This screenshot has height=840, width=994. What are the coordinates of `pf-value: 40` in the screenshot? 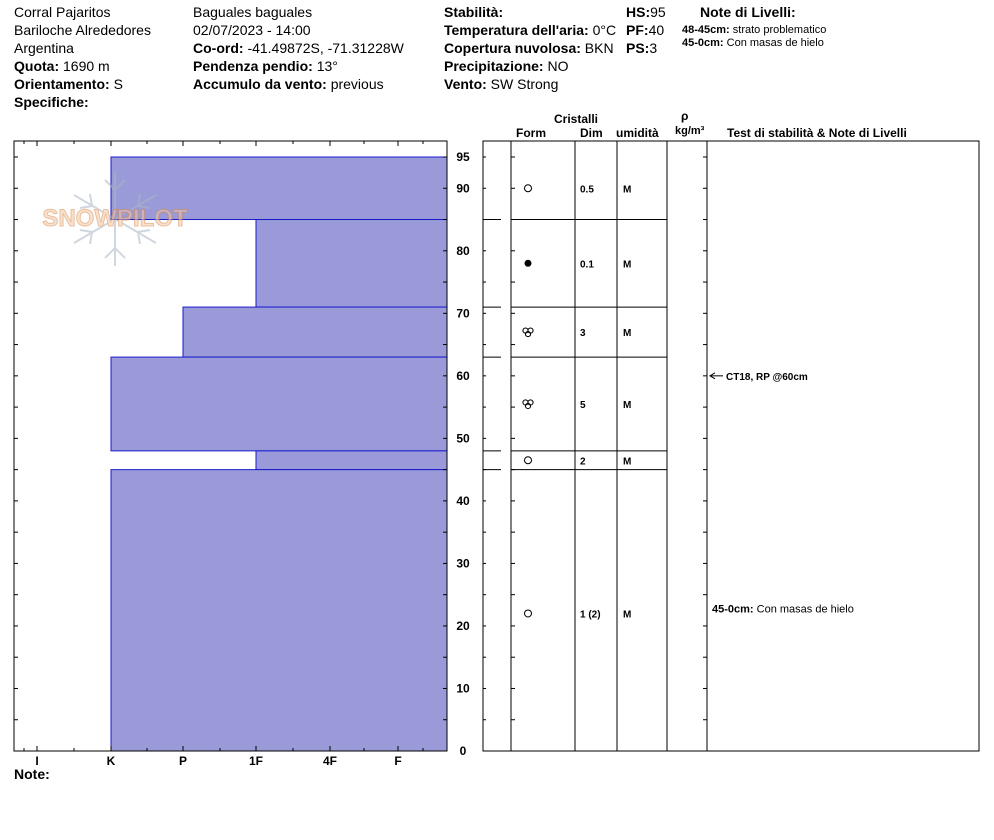 It's located at (656, 30).